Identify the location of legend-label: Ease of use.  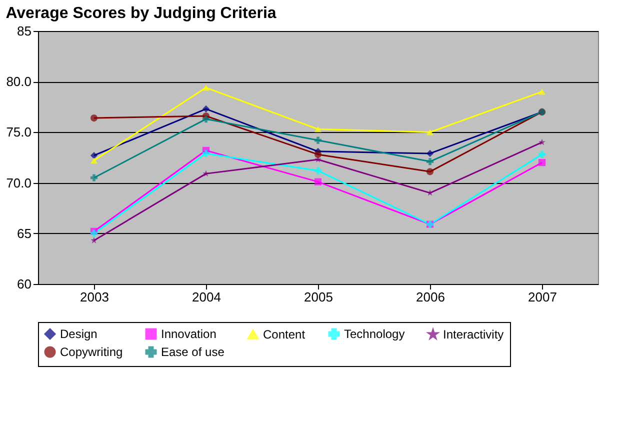
(193, 352).